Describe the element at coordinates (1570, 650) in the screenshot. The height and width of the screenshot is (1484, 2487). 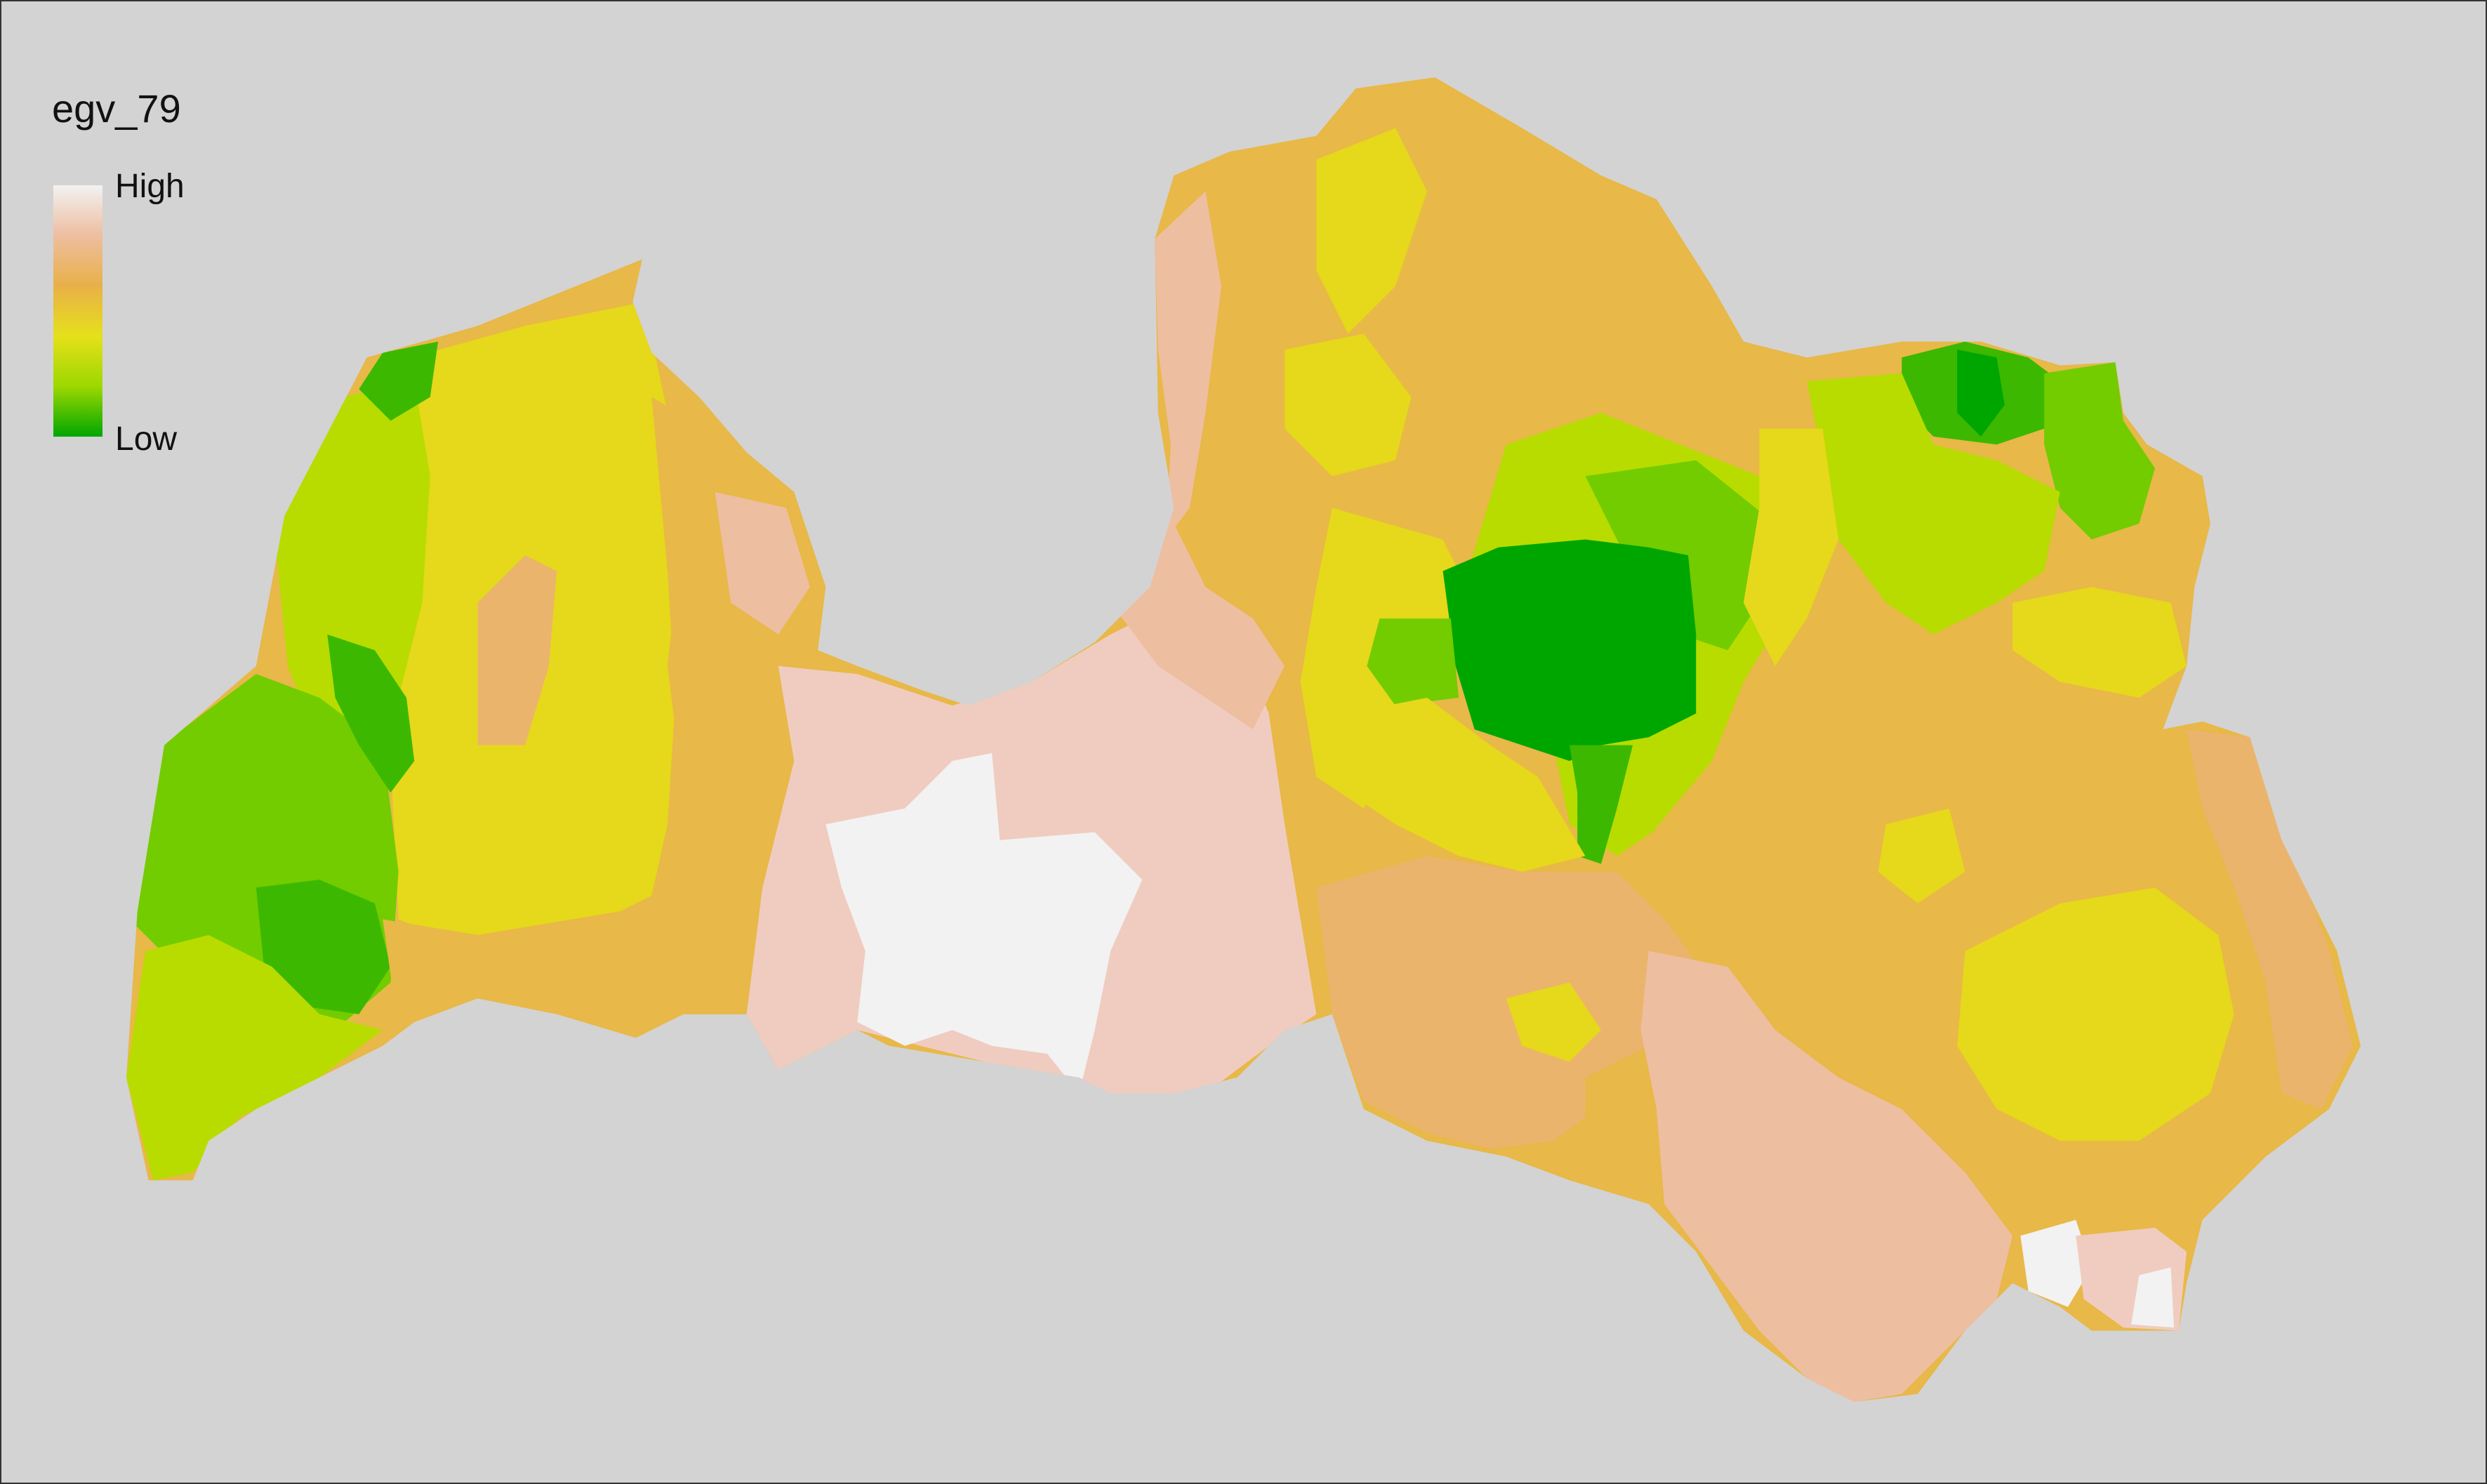
I see `zone-vidzeme-central-lowest` at that location.